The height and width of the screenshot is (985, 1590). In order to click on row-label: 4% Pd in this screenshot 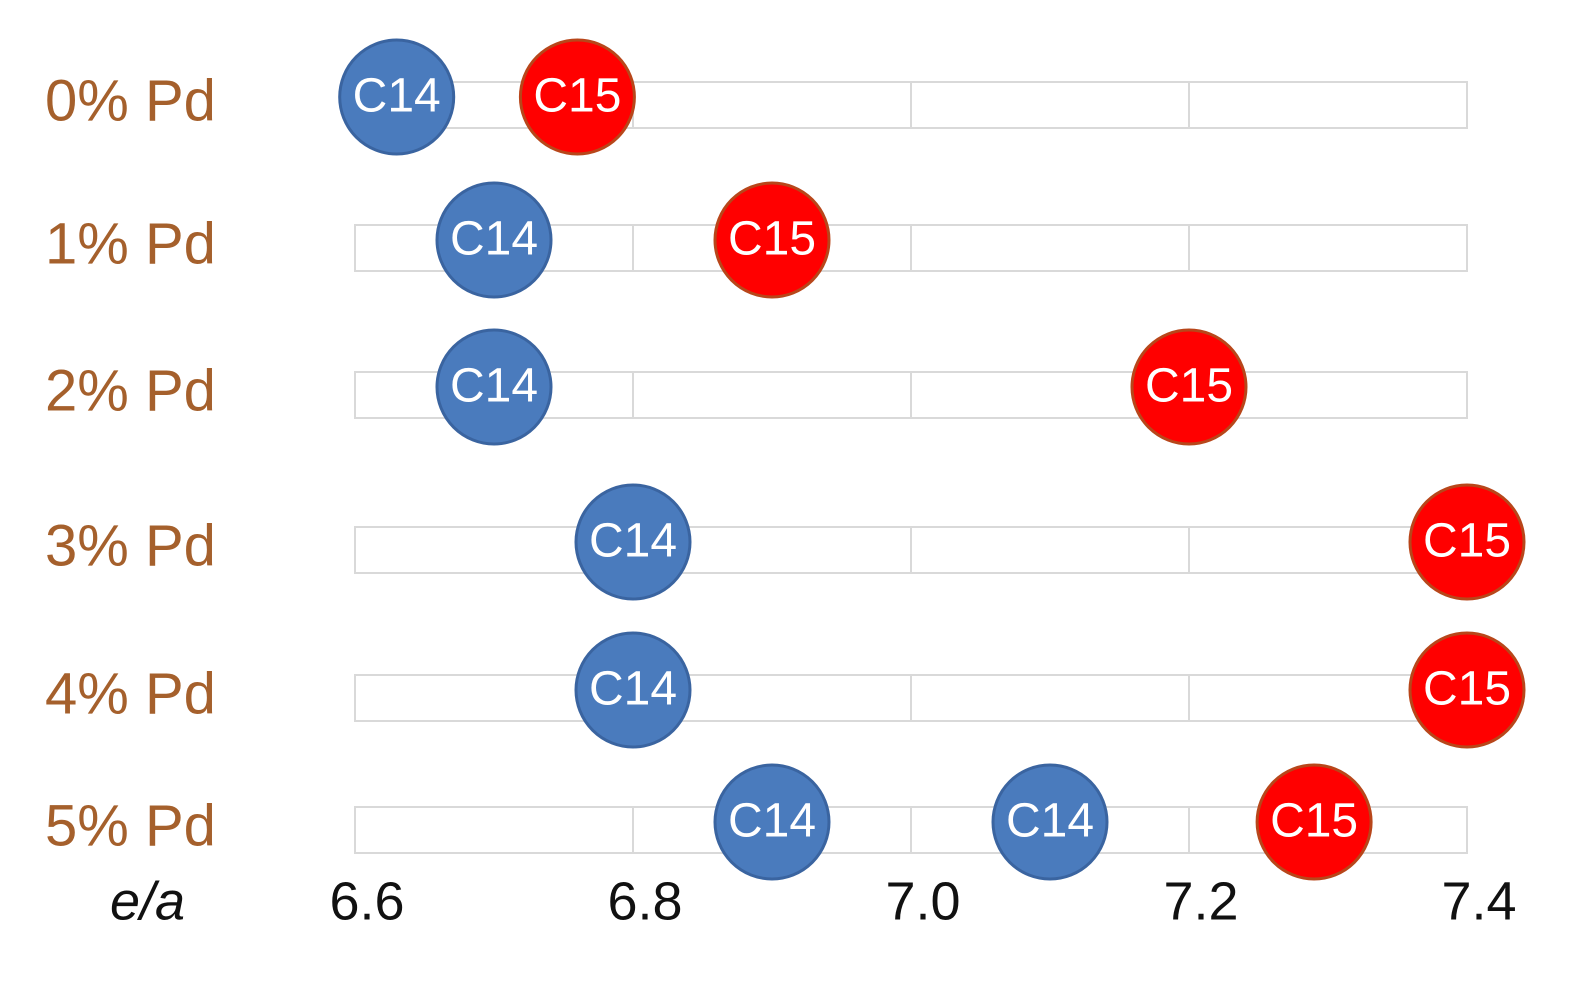, I will do `click(130, 693)`.